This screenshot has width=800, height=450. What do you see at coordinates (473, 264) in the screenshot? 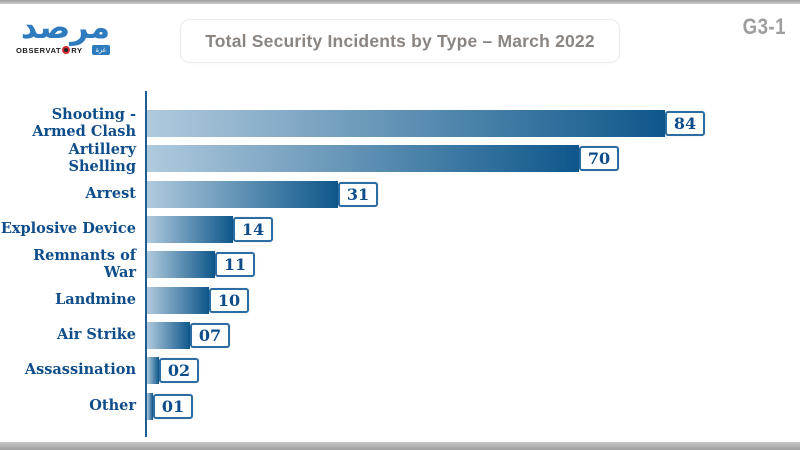
I see `bar-row: 11` at bounding box center [473, 264].